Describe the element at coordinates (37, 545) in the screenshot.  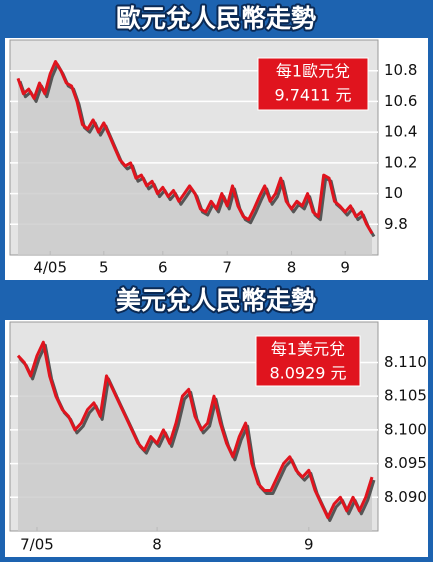
I see `x-tick-label: 7/05` at that location.